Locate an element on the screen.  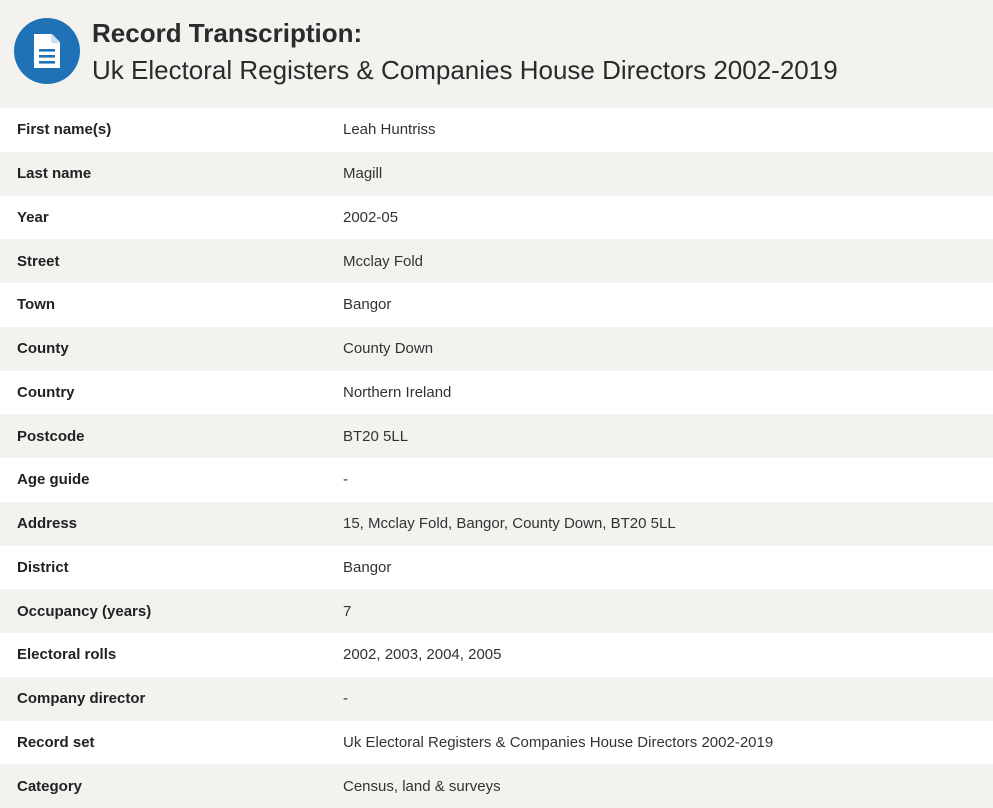
table-row: Country Northern Ireland is located at coordinates (496, 392).